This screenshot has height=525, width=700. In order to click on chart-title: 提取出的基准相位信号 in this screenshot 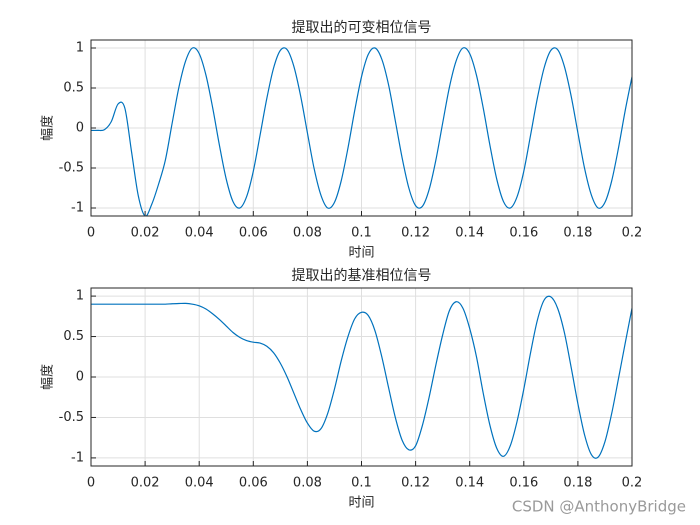, I will do `click(362, 275)`.